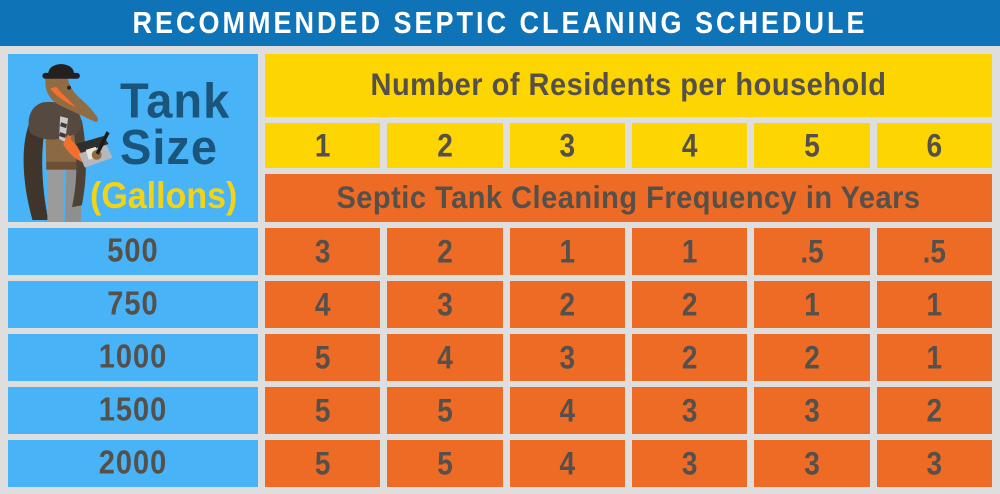 Image resolution: width=1000 pixels, height=494 pixels. I want to click on resident-count-2: 2, so click(445, 145).